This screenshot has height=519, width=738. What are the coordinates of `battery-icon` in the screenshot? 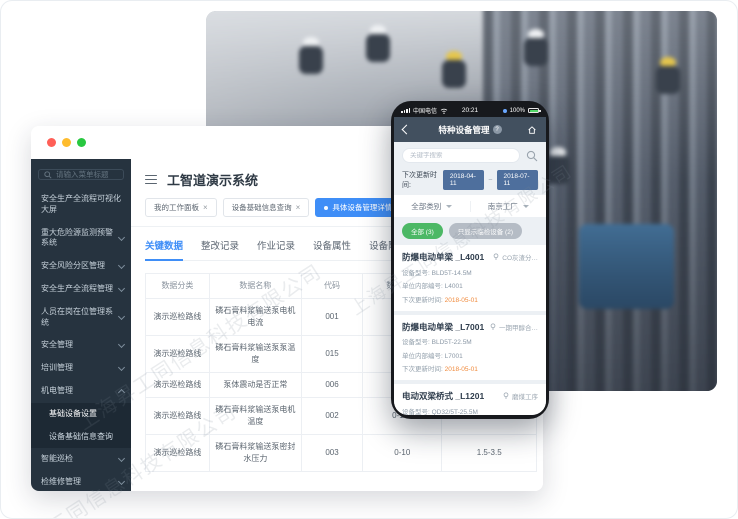 It's located at (534, 110).